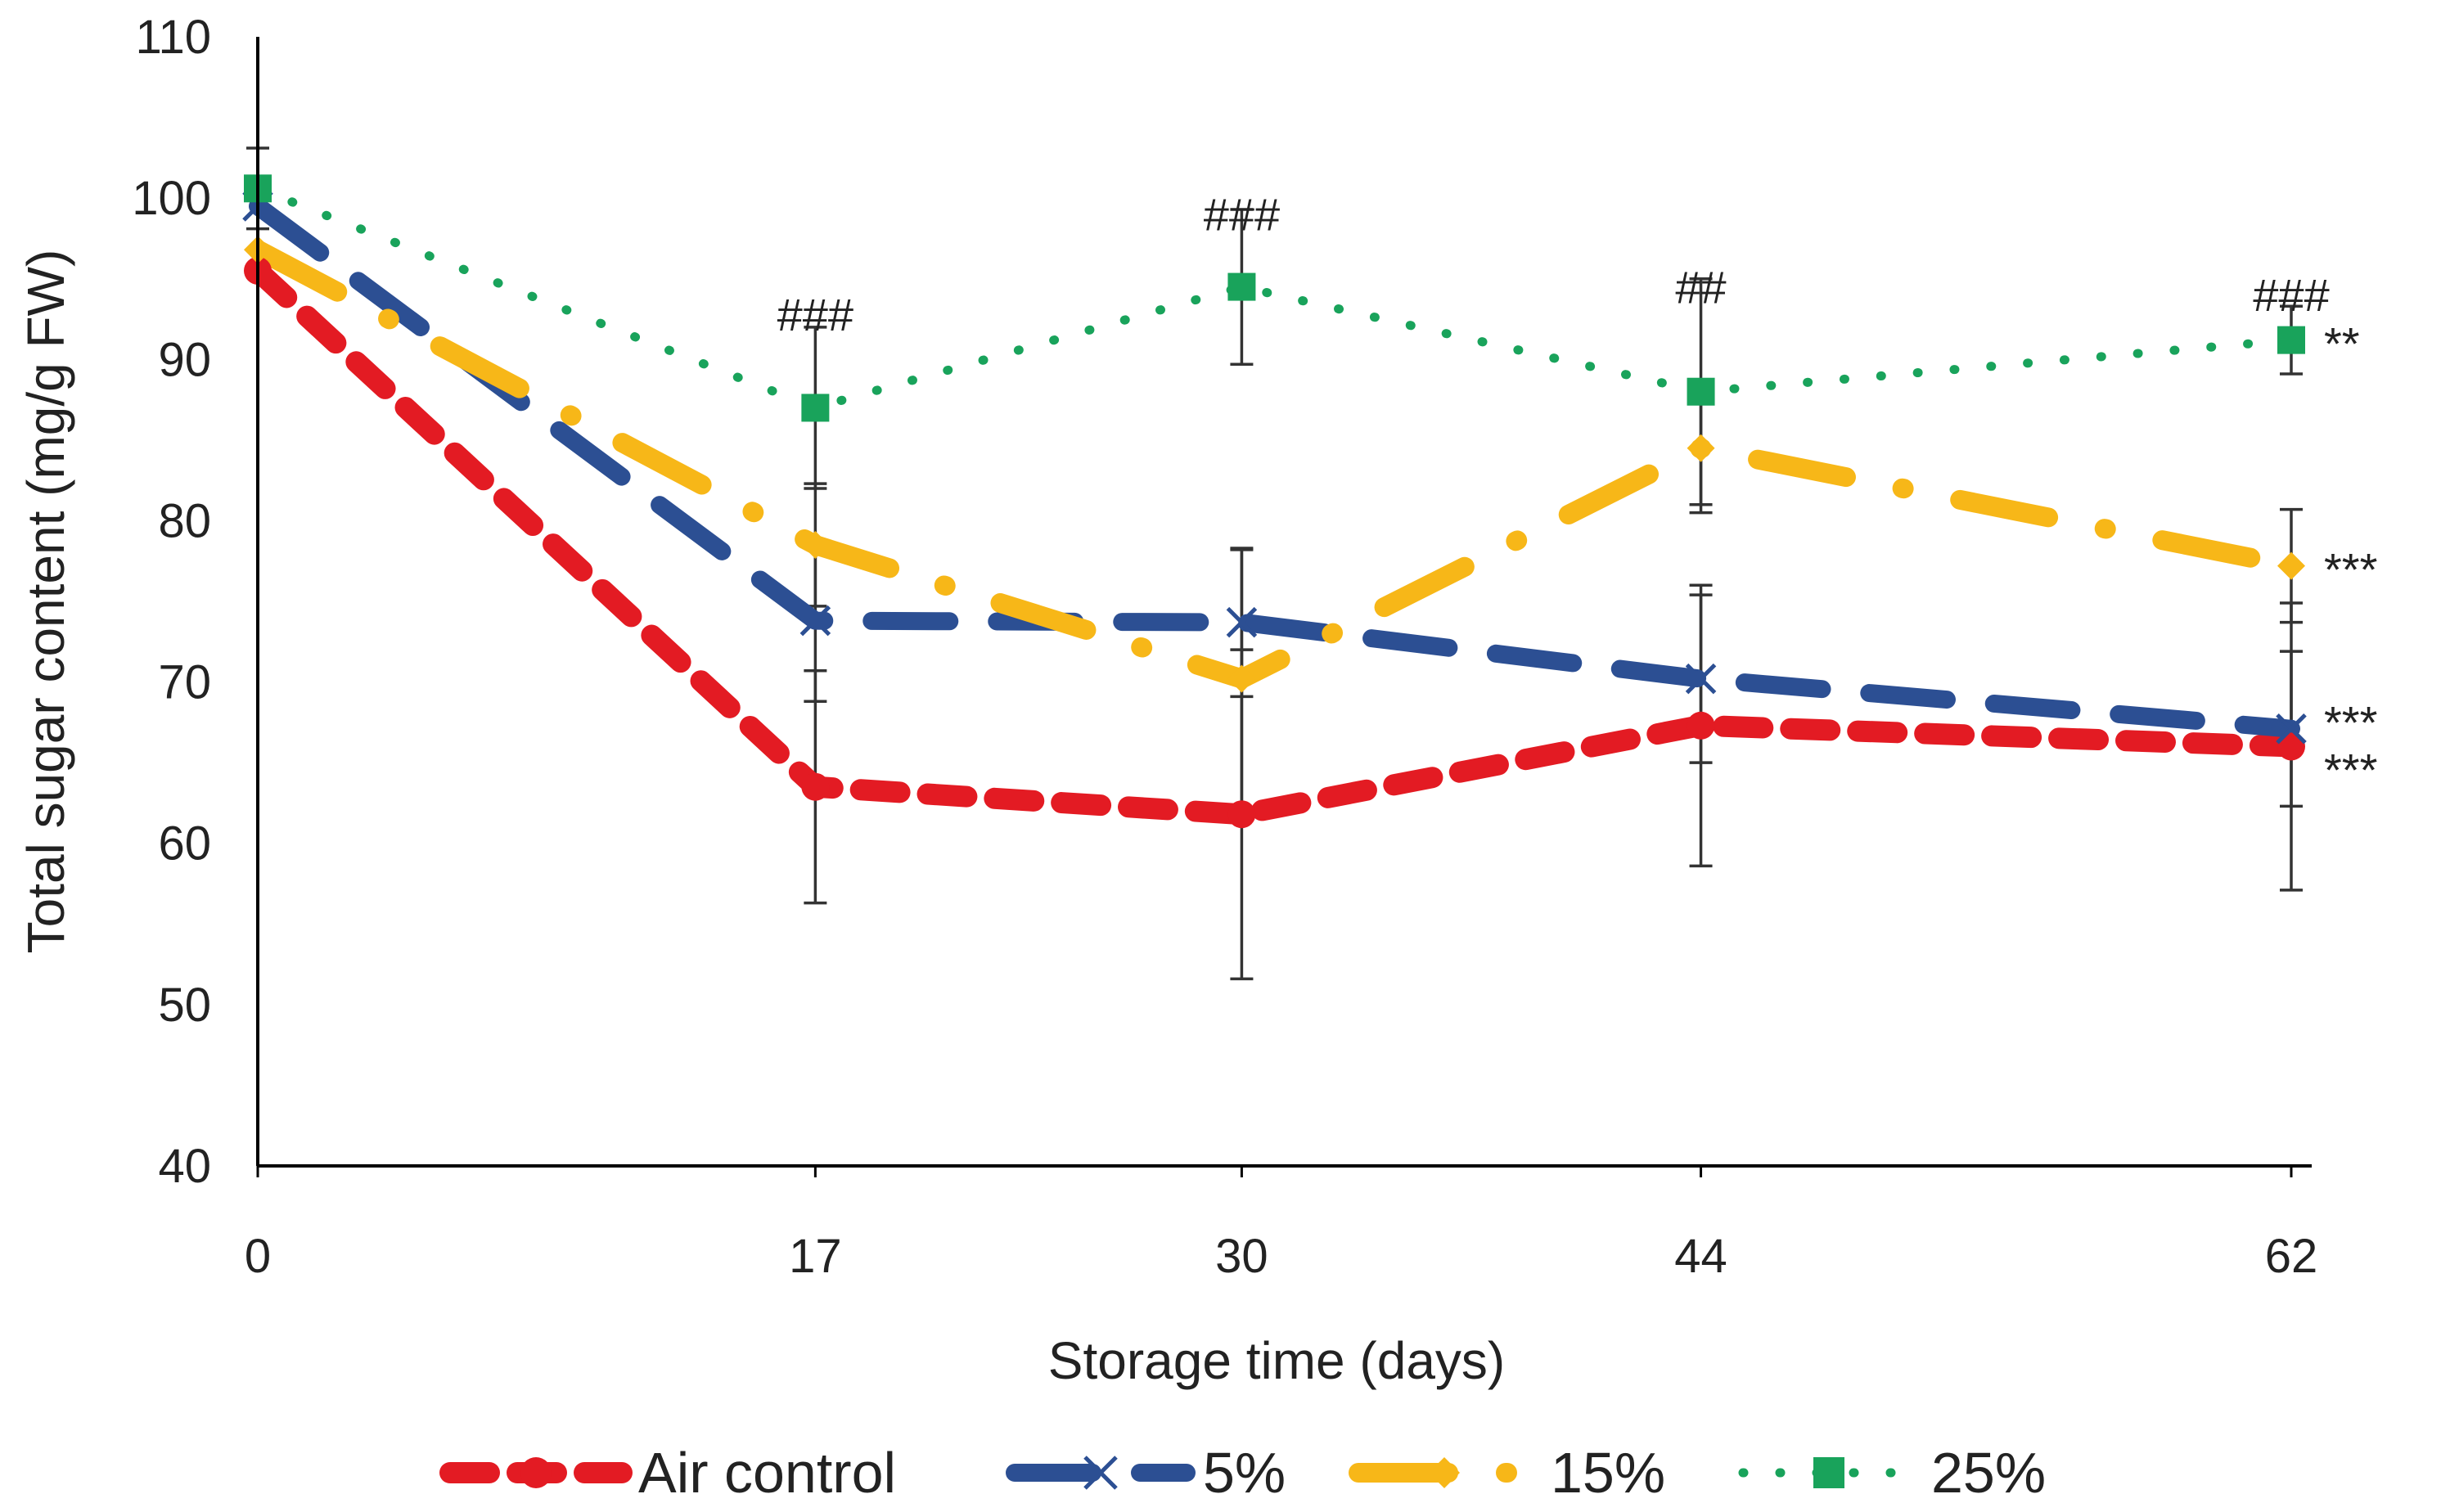 The width and height of the screenshot is (2450, 1512). I want to click on annotation-label: ##, so click(1700, 287).